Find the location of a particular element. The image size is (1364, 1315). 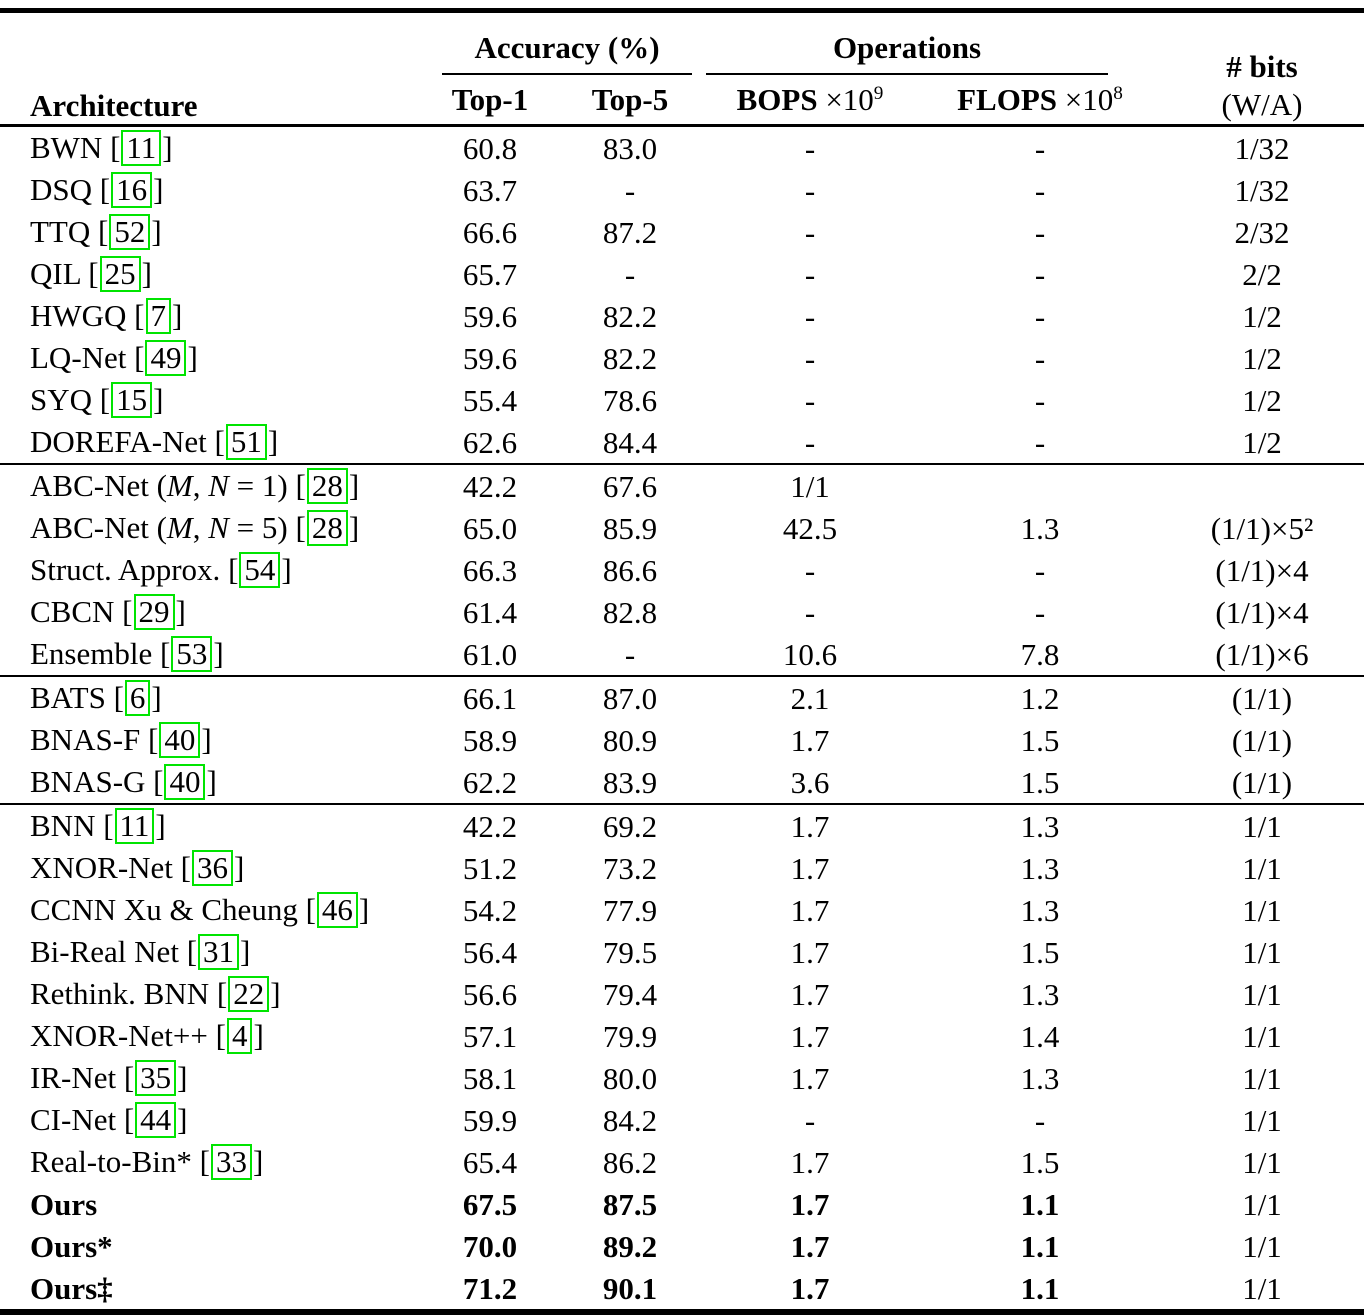

top1-cell: 59.6 is located at coordinates (490, 358).